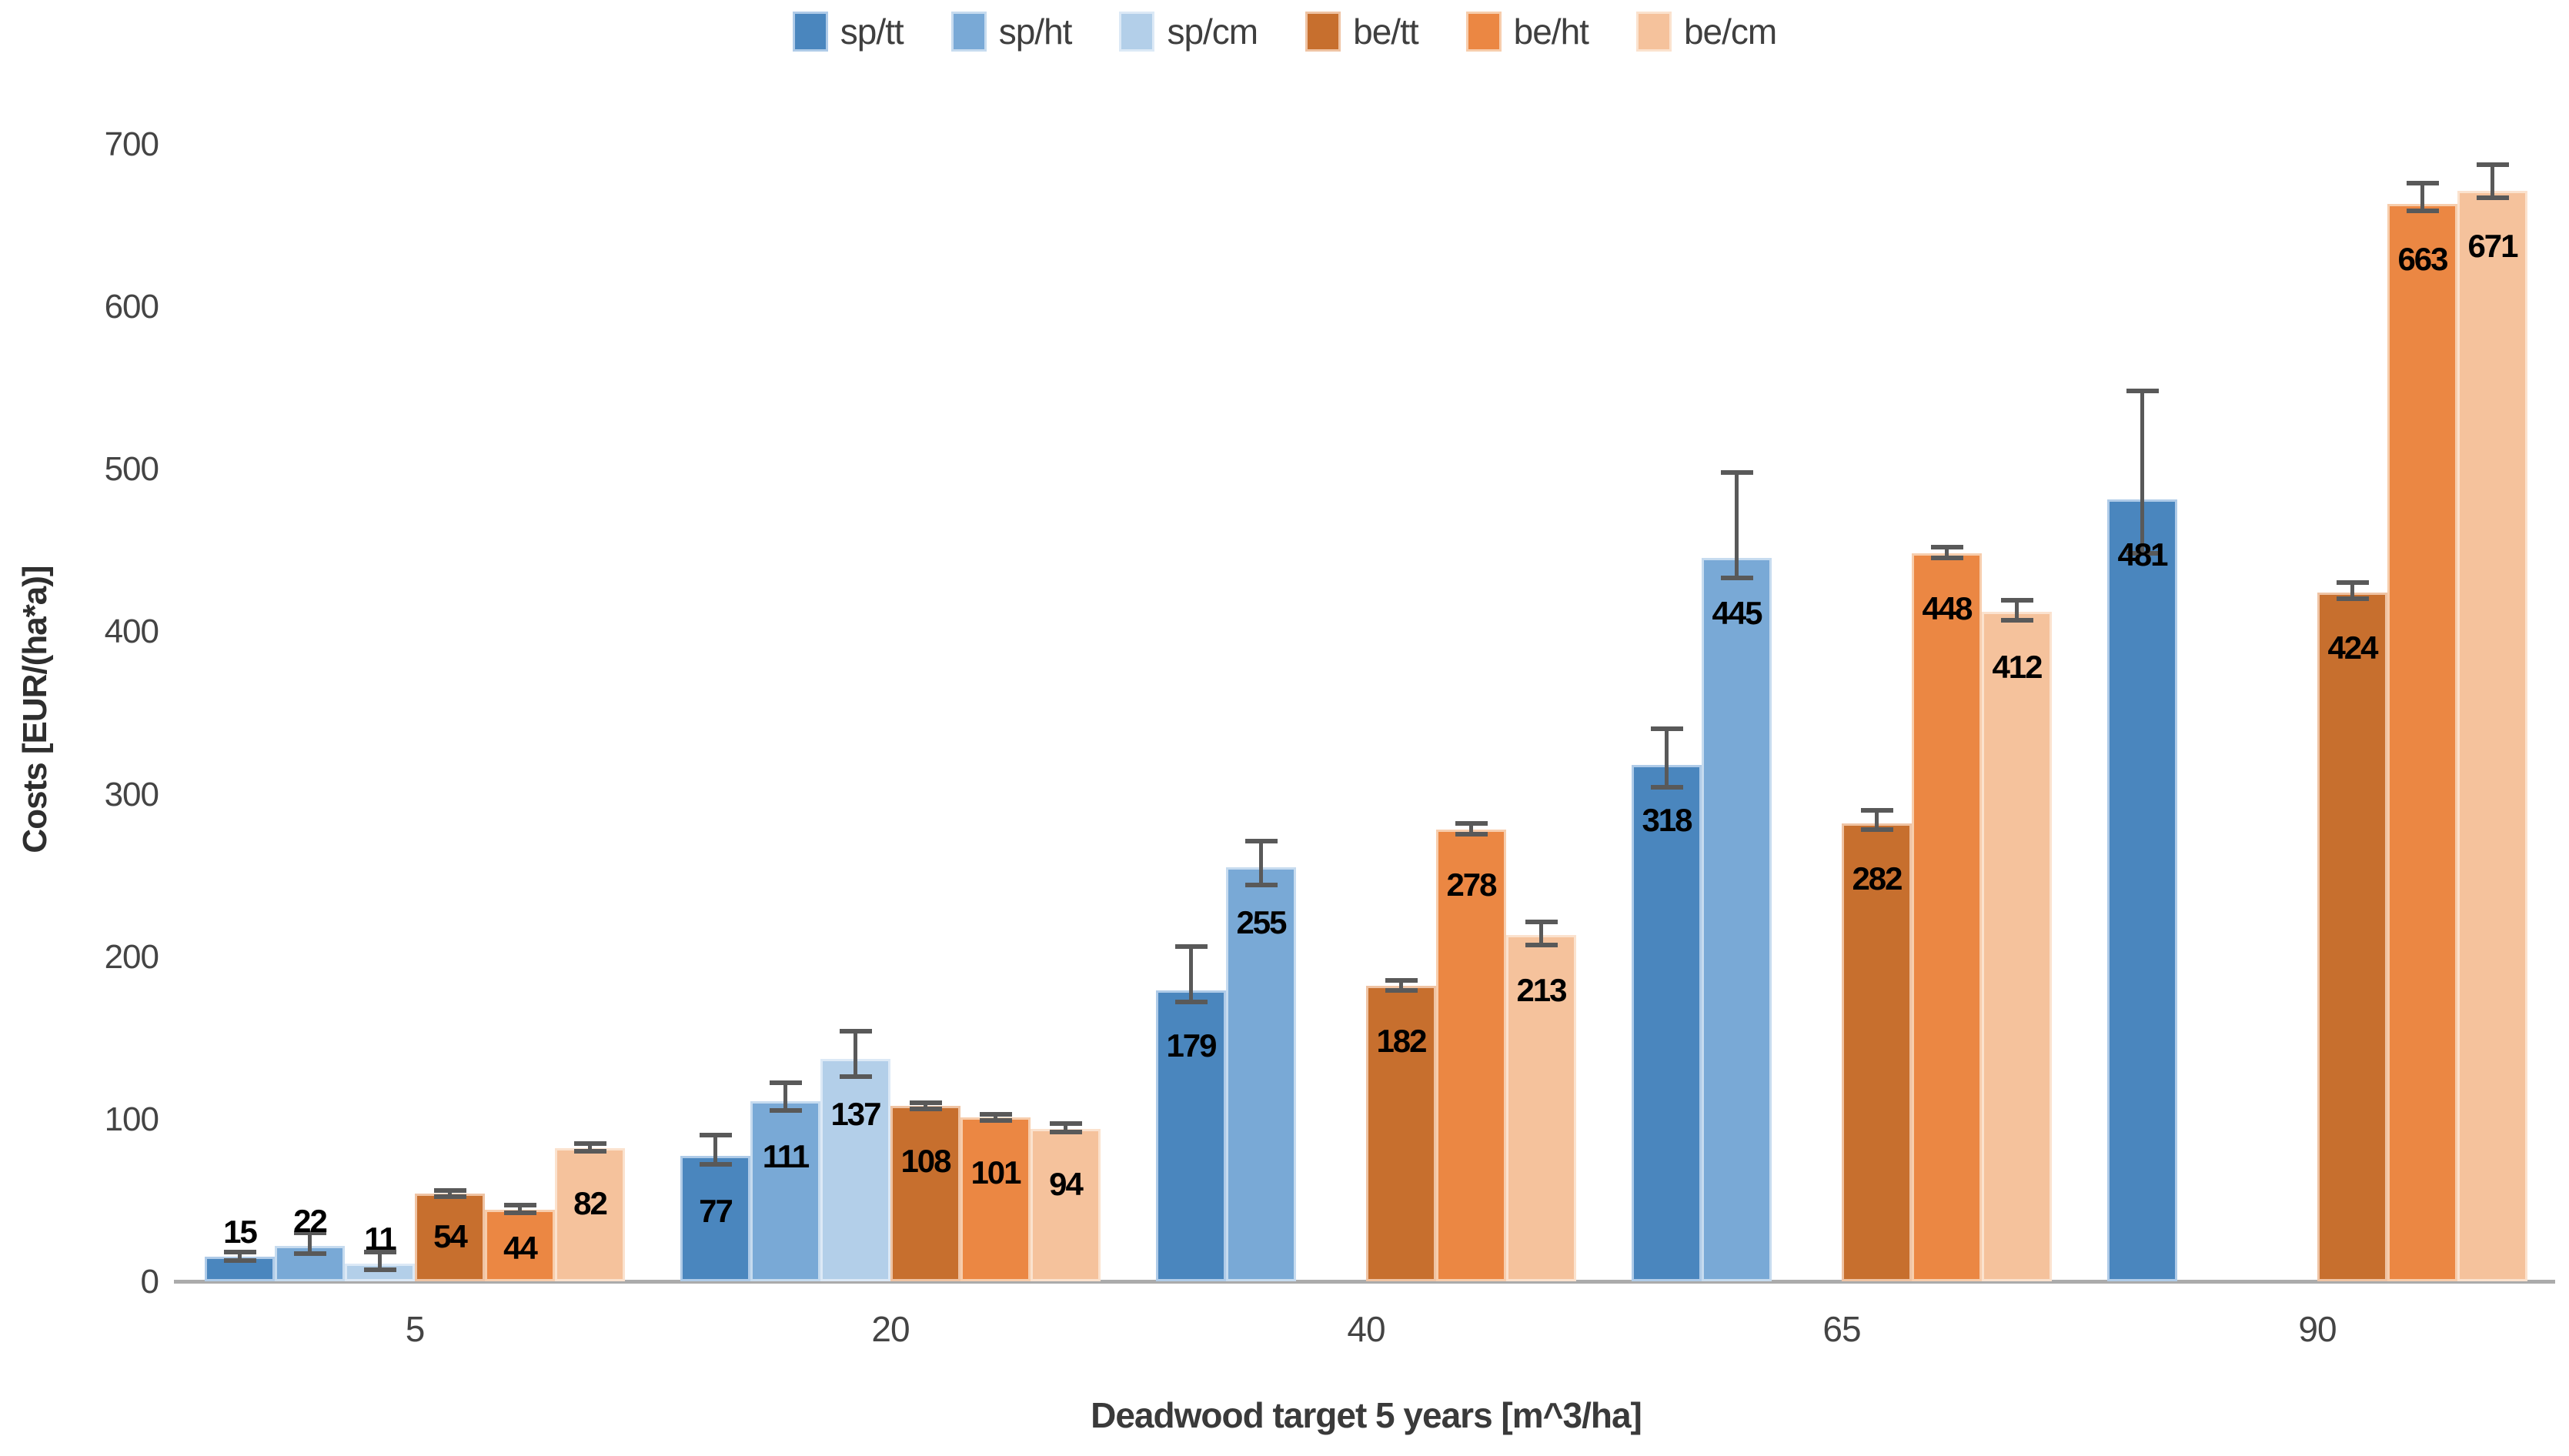 The image size is (2569, 1456). What do you see at coordinates (590, 1203) in the screenshot?
I see `value-label: 82` at bounding box center [590, 1203].